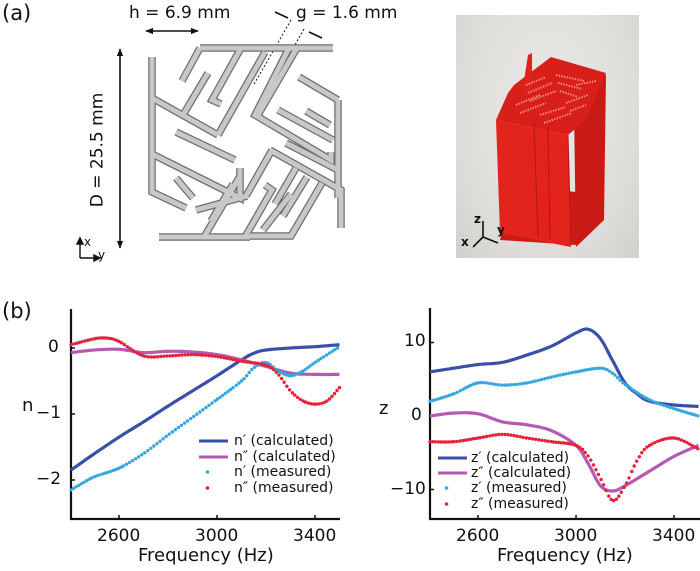  What do you see at coordinates (315, 536) in the screenshot?
I see `chart-n-xtick-2: 3400` at bounding box center [315, 536].